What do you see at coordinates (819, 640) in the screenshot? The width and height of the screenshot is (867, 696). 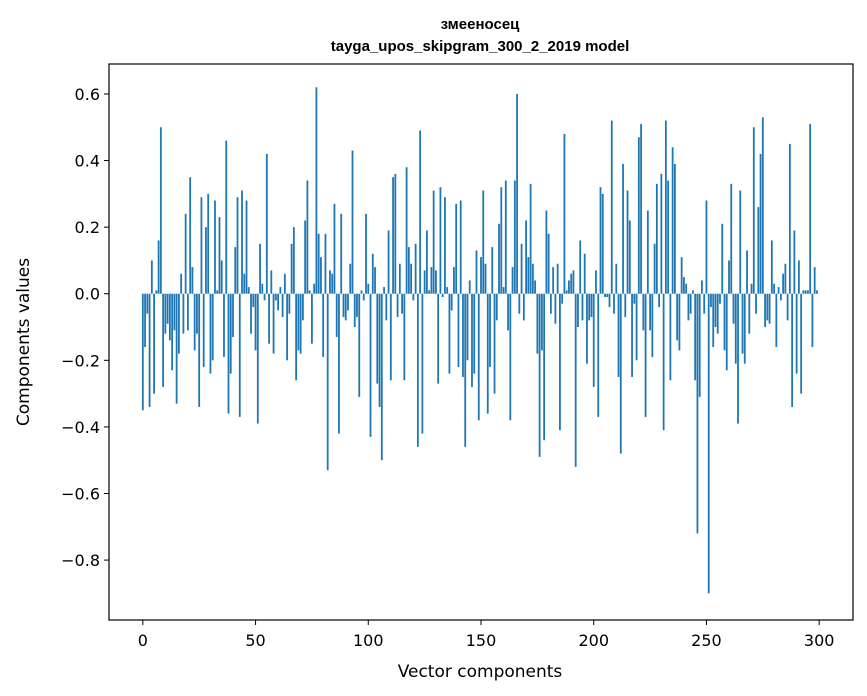 I see `x-tick-label: 300` at bounding box center [819, 640].